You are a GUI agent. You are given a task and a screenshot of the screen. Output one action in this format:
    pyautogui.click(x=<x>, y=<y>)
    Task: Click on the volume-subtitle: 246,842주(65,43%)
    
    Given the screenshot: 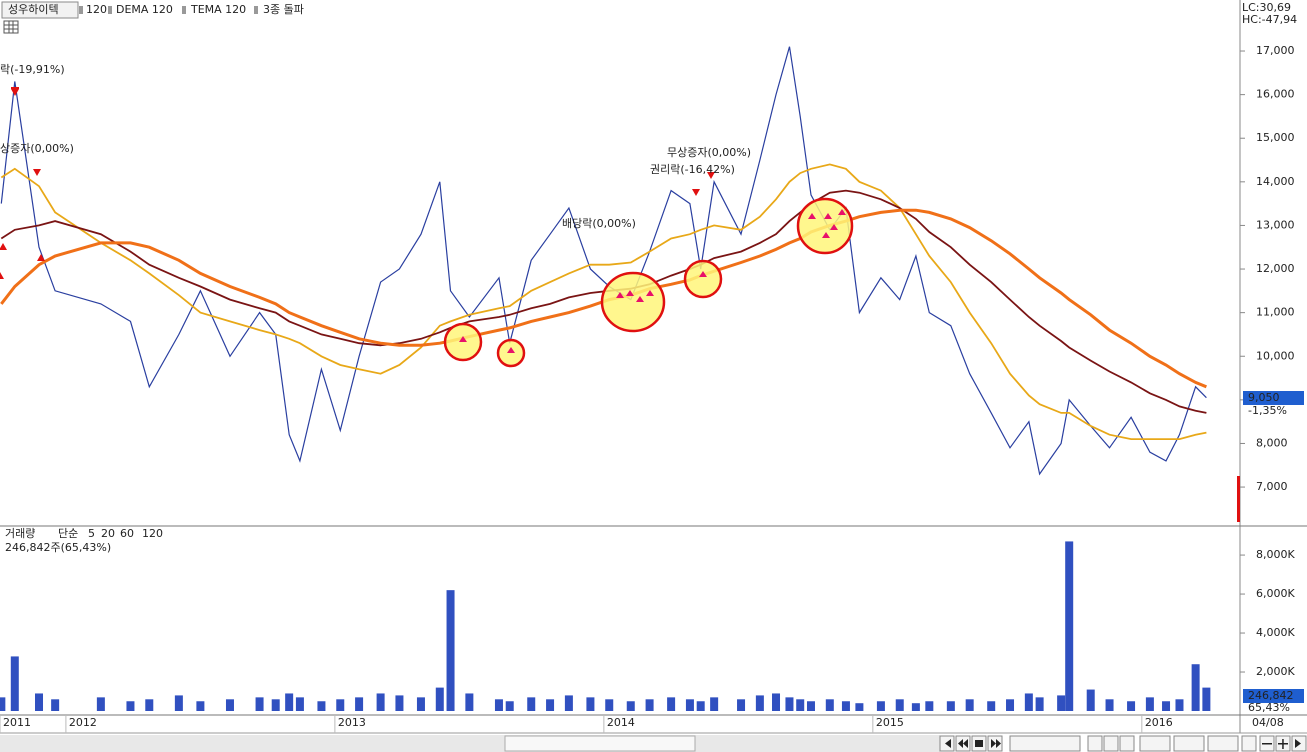 What is the action you would take?
    pyautogui.click(x=58, y=547)
    